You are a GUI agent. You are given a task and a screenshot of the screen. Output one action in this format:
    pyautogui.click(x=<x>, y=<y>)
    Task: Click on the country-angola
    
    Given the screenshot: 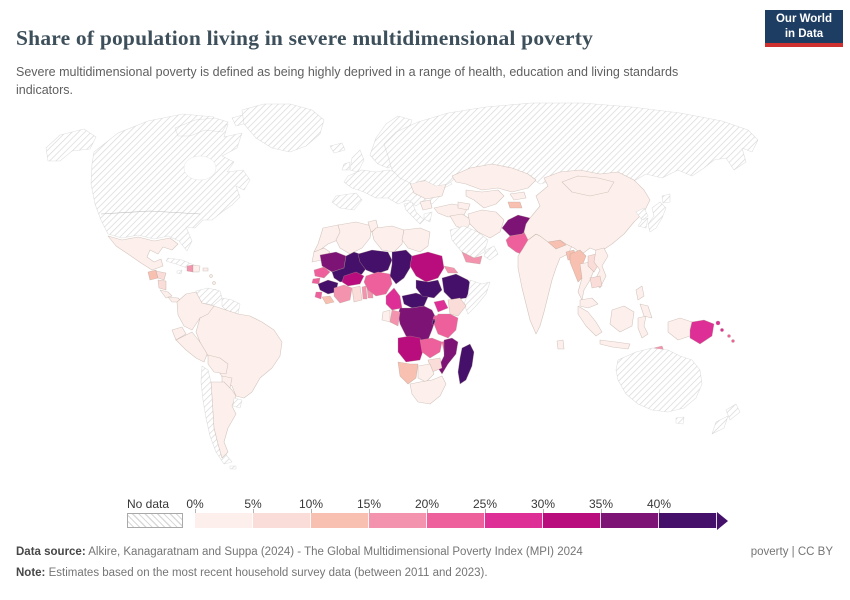 What is the action you would take?
    pyautogui.click(x=411, y=349)
    